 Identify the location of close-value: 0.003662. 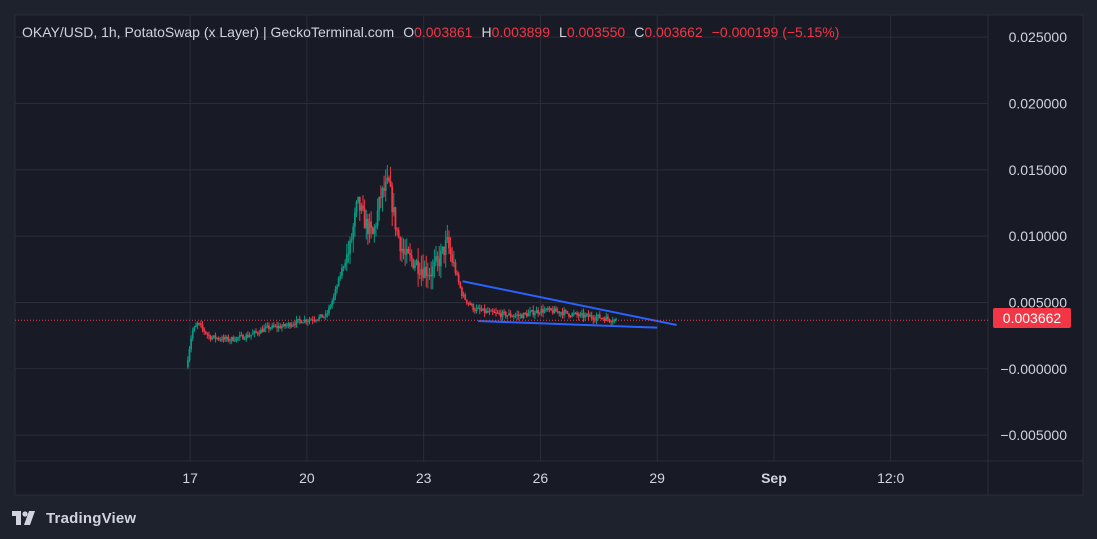
(673, 32).